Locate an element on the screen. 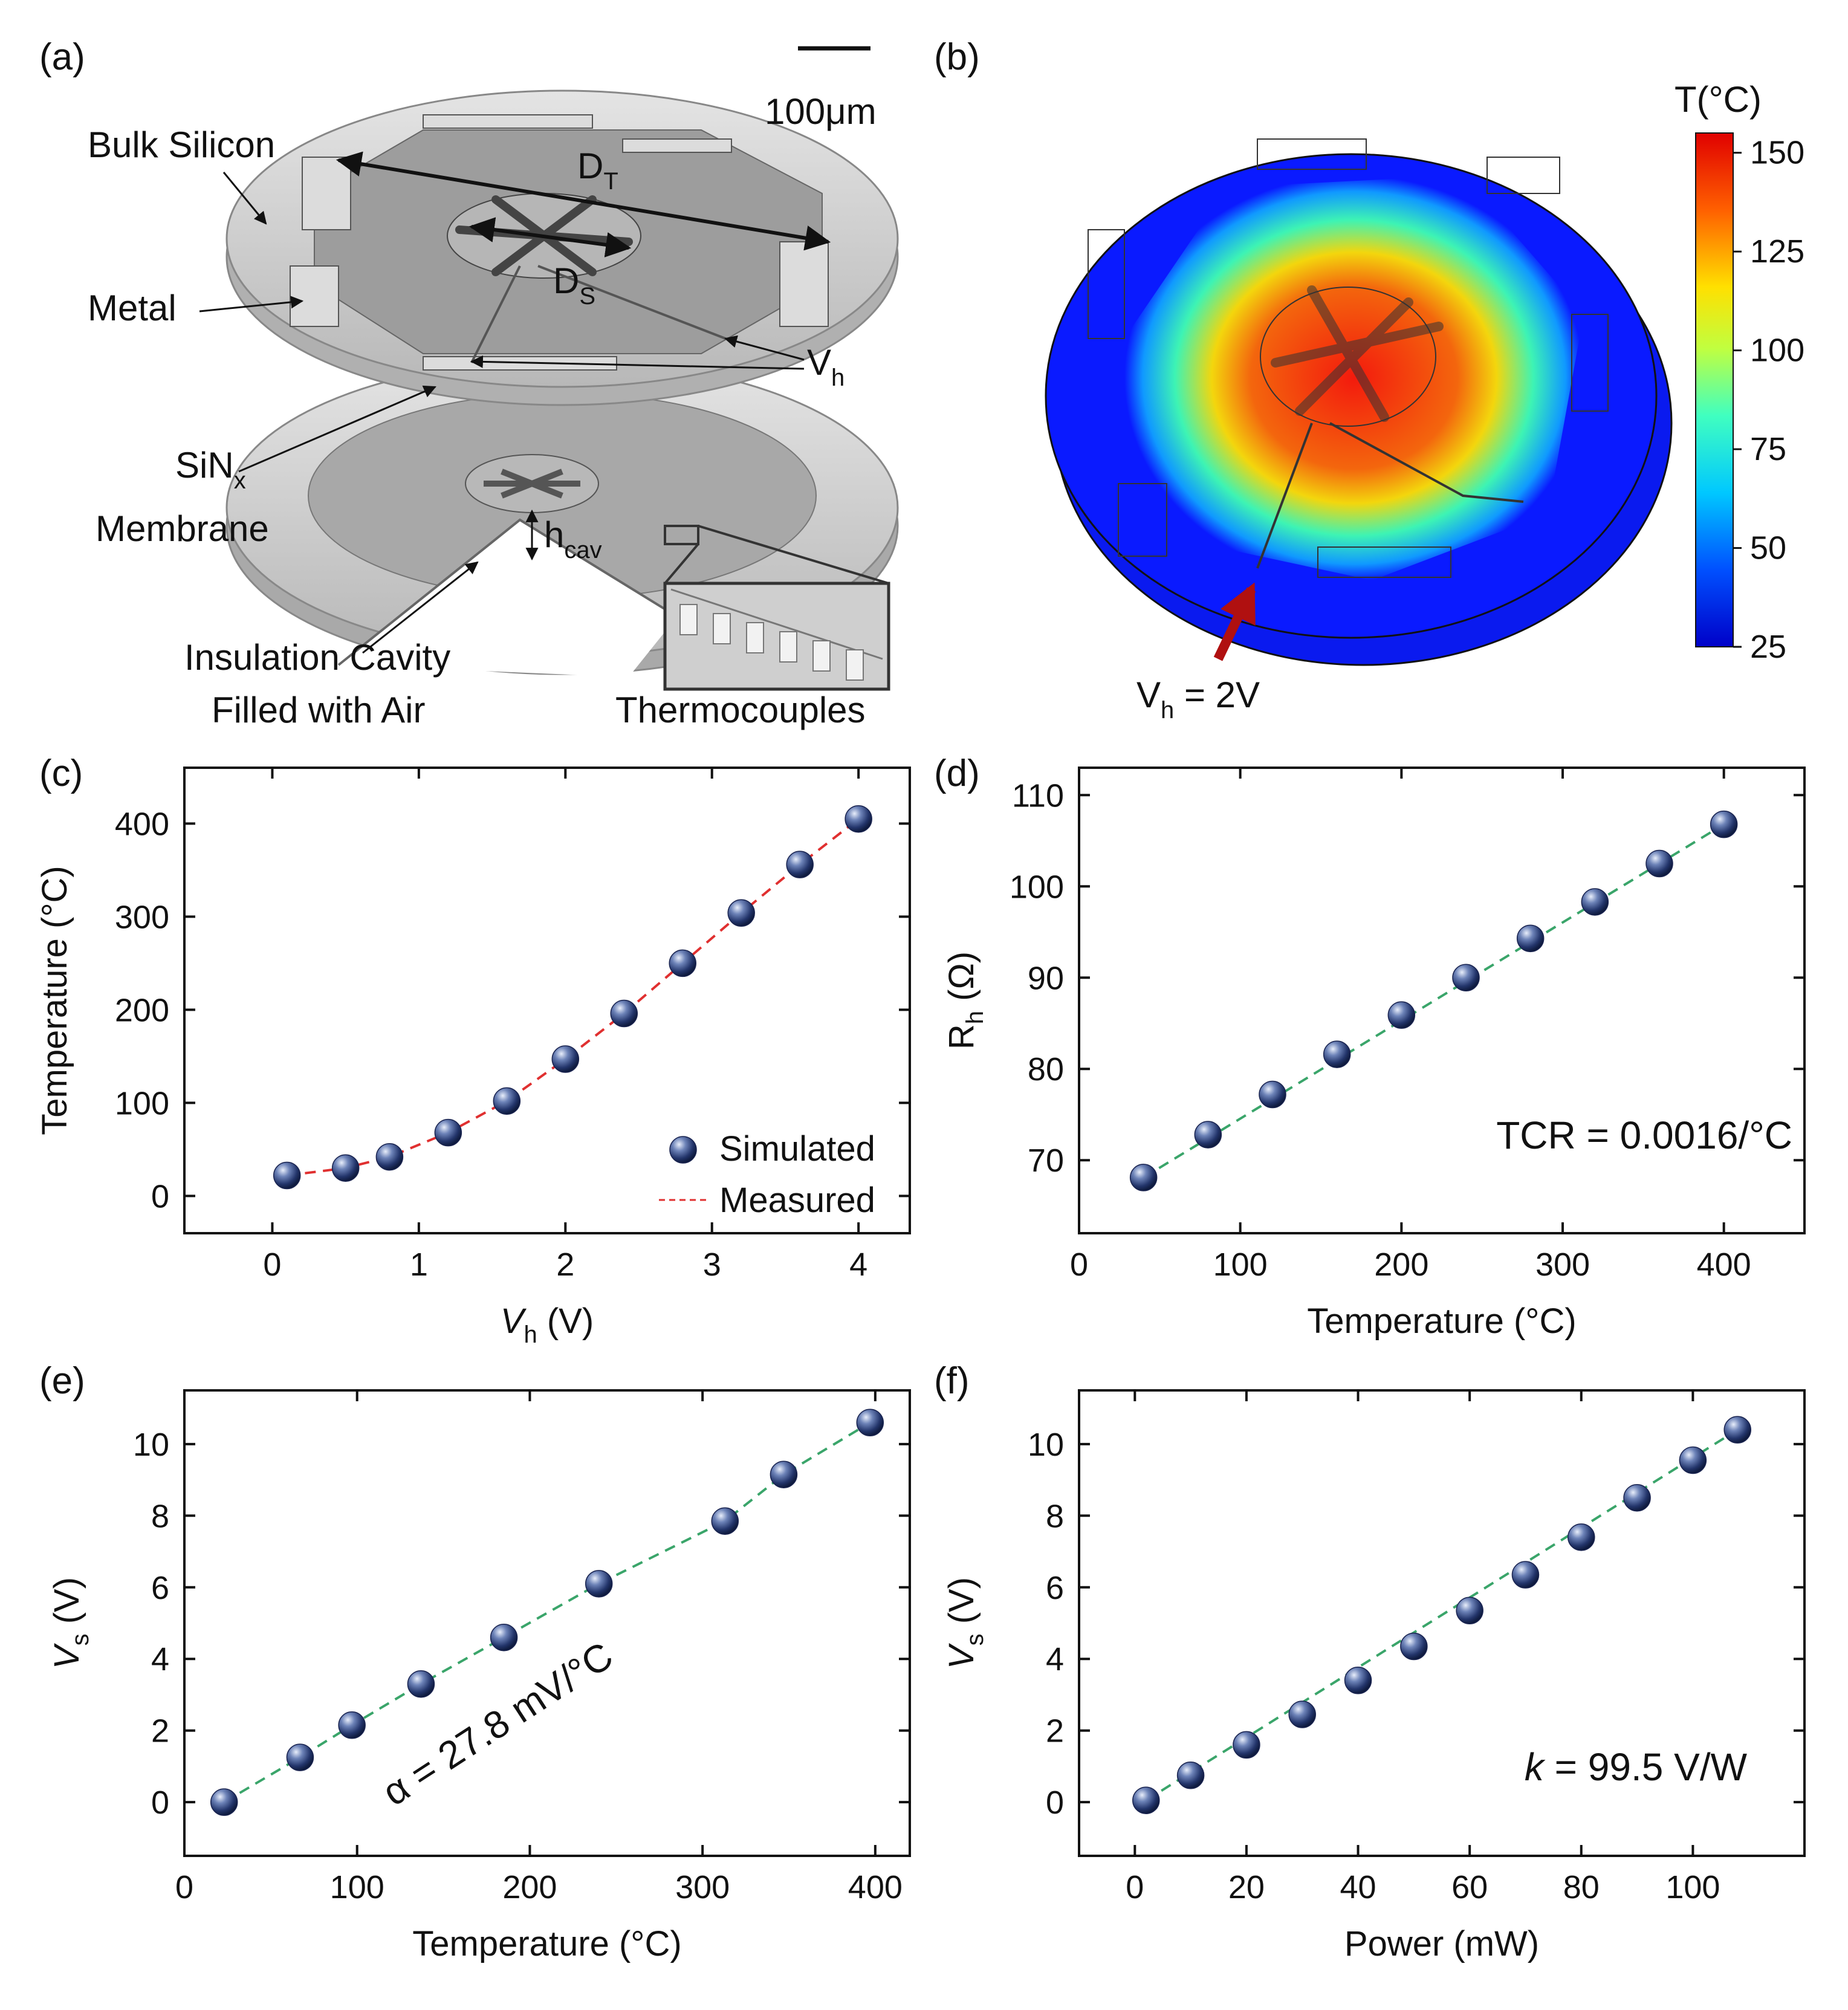 The image size is (1848, 2010). y-axis-label-d-sub: h is located at coordinates (975, 1018).